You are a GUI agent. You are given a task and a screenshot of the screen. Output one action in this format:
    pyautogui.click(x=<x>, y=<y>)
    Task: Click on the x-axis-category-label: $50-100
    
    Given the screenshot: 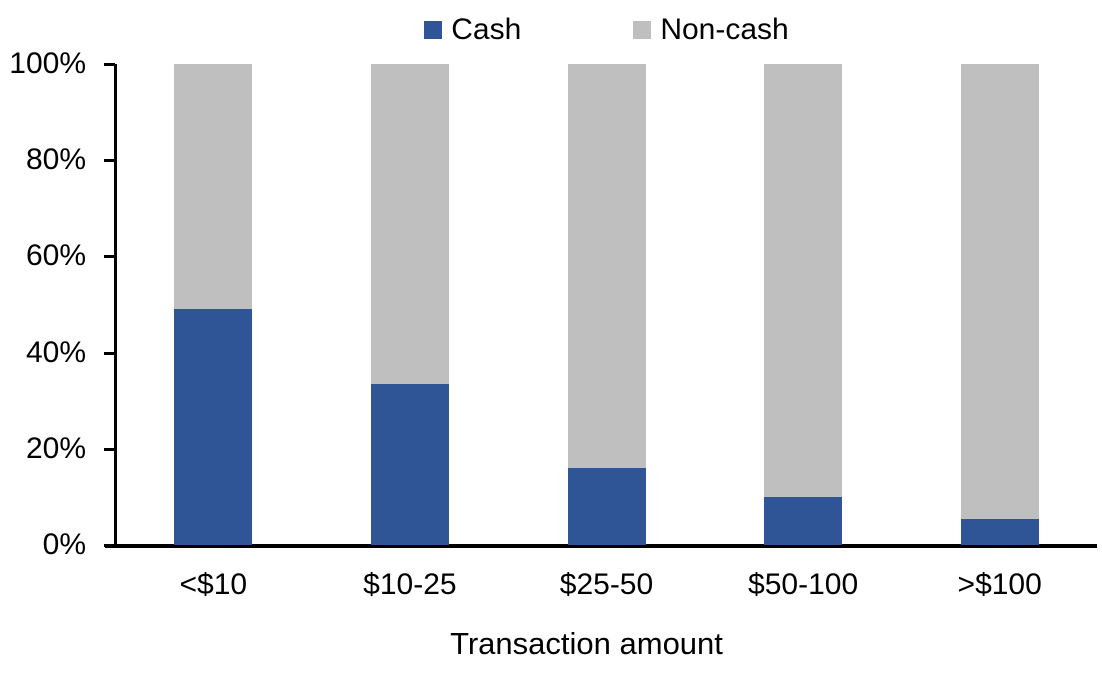 What is the action you would take?
    pyautogui.click(x=803, y=584)
    